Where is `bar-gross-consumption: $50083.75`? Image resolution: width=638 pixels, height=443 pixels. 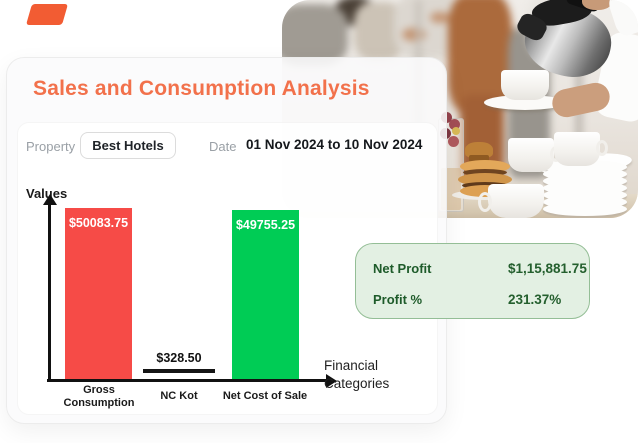
bar-gross-consumption: $50083.75 is located at coordinates (98, 293).